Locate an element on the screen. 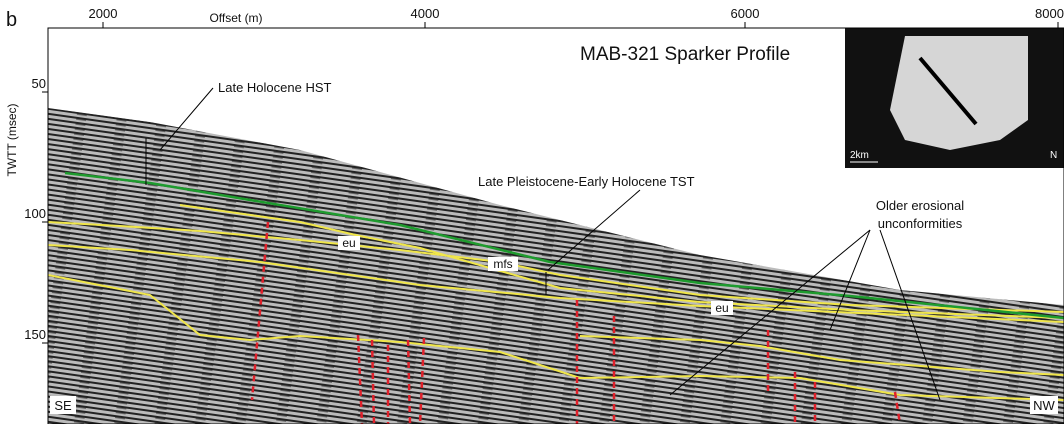 This screenshot has width=1064, height=424. x-axis-title: Offset (m) is located at coordinates (235, 18).